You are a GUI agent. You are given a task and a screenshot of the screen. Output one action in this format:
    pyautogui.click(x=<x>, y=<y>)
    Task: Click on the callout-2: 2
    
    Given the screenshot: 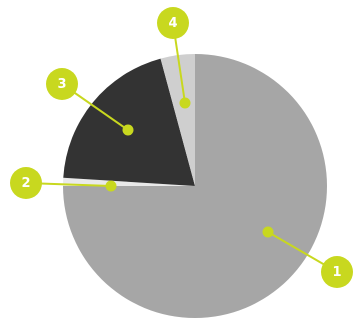 What is the action you would take?
    pyautogui.click(x=63, y=183)
    